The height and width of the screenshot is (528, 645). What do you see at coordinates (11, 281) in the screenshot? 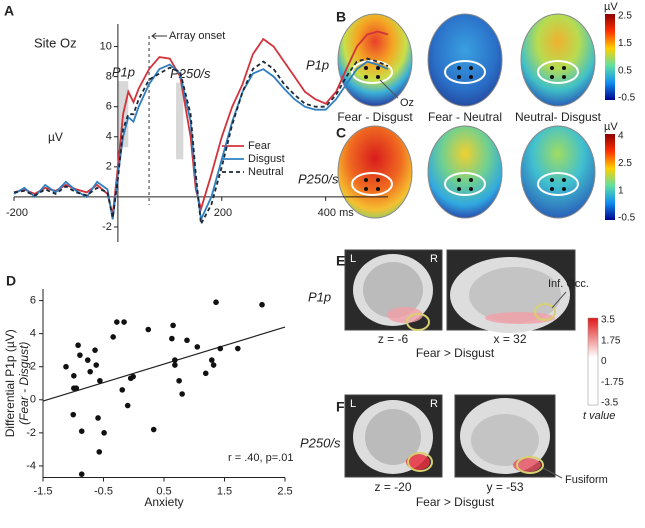
I see `panel-letter: D` at bounding box center [11, 281].